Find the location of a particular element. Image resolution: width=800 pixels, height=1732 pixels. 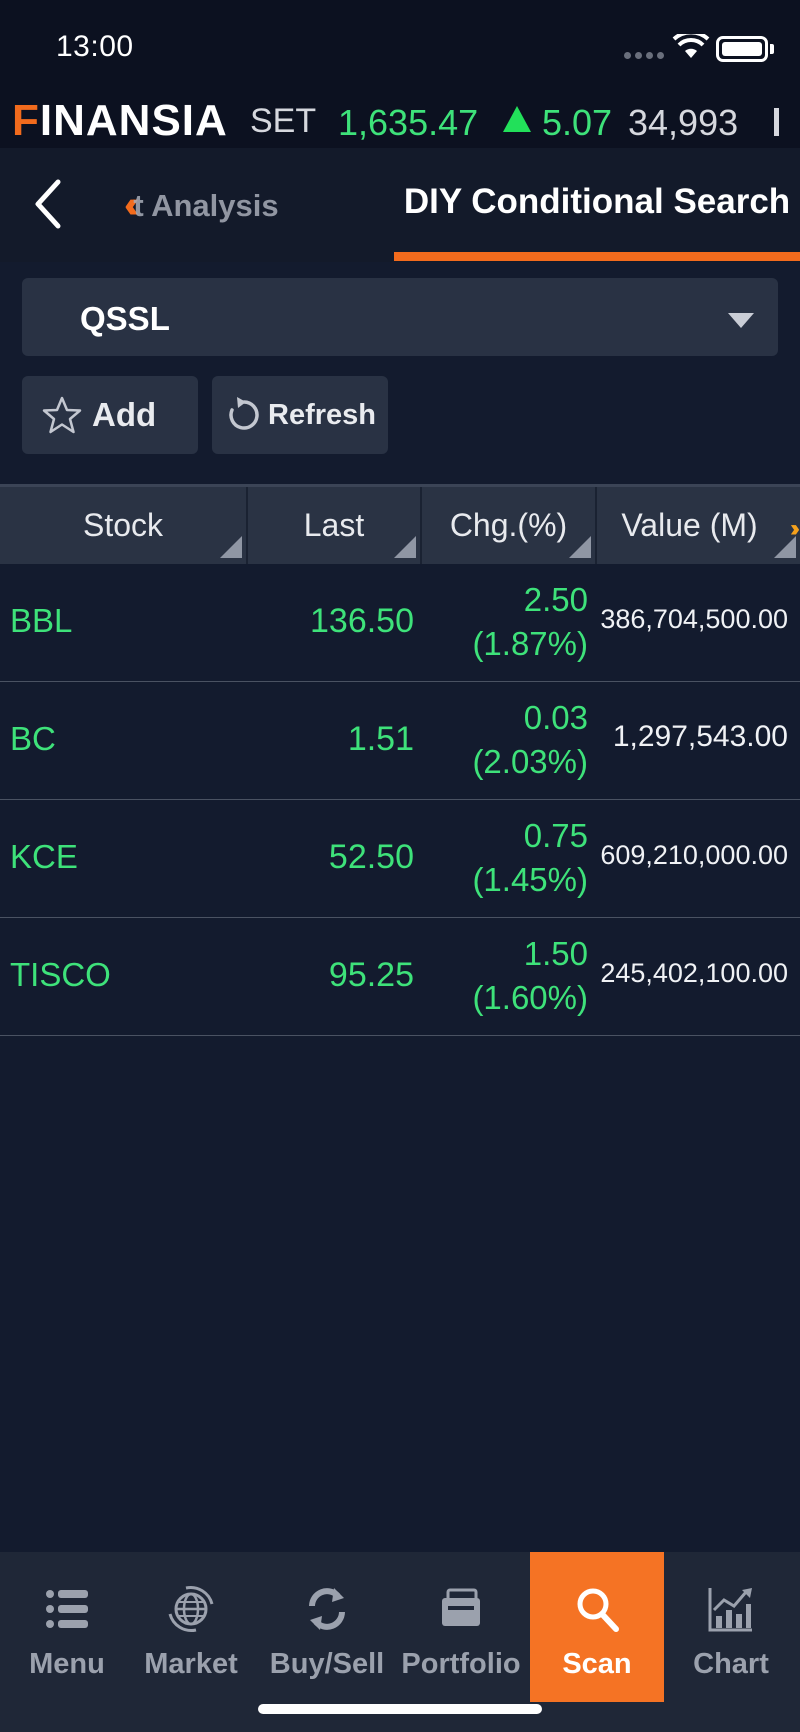

refresh-button-label: Refresh is located at coordinates (322, 414).